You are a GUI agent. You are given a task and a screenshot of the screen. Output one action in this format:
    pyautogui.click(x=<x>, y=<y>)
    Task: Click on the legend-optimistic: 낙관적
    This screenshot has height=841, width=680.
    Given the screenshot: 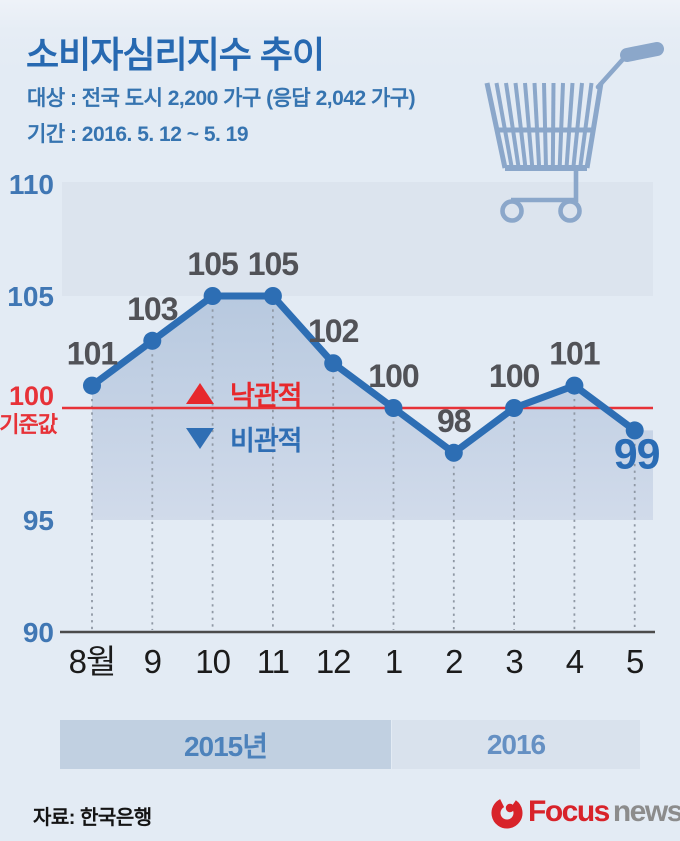 What is the action you would take?
    pyautogui.click(x=244, y=393)
    